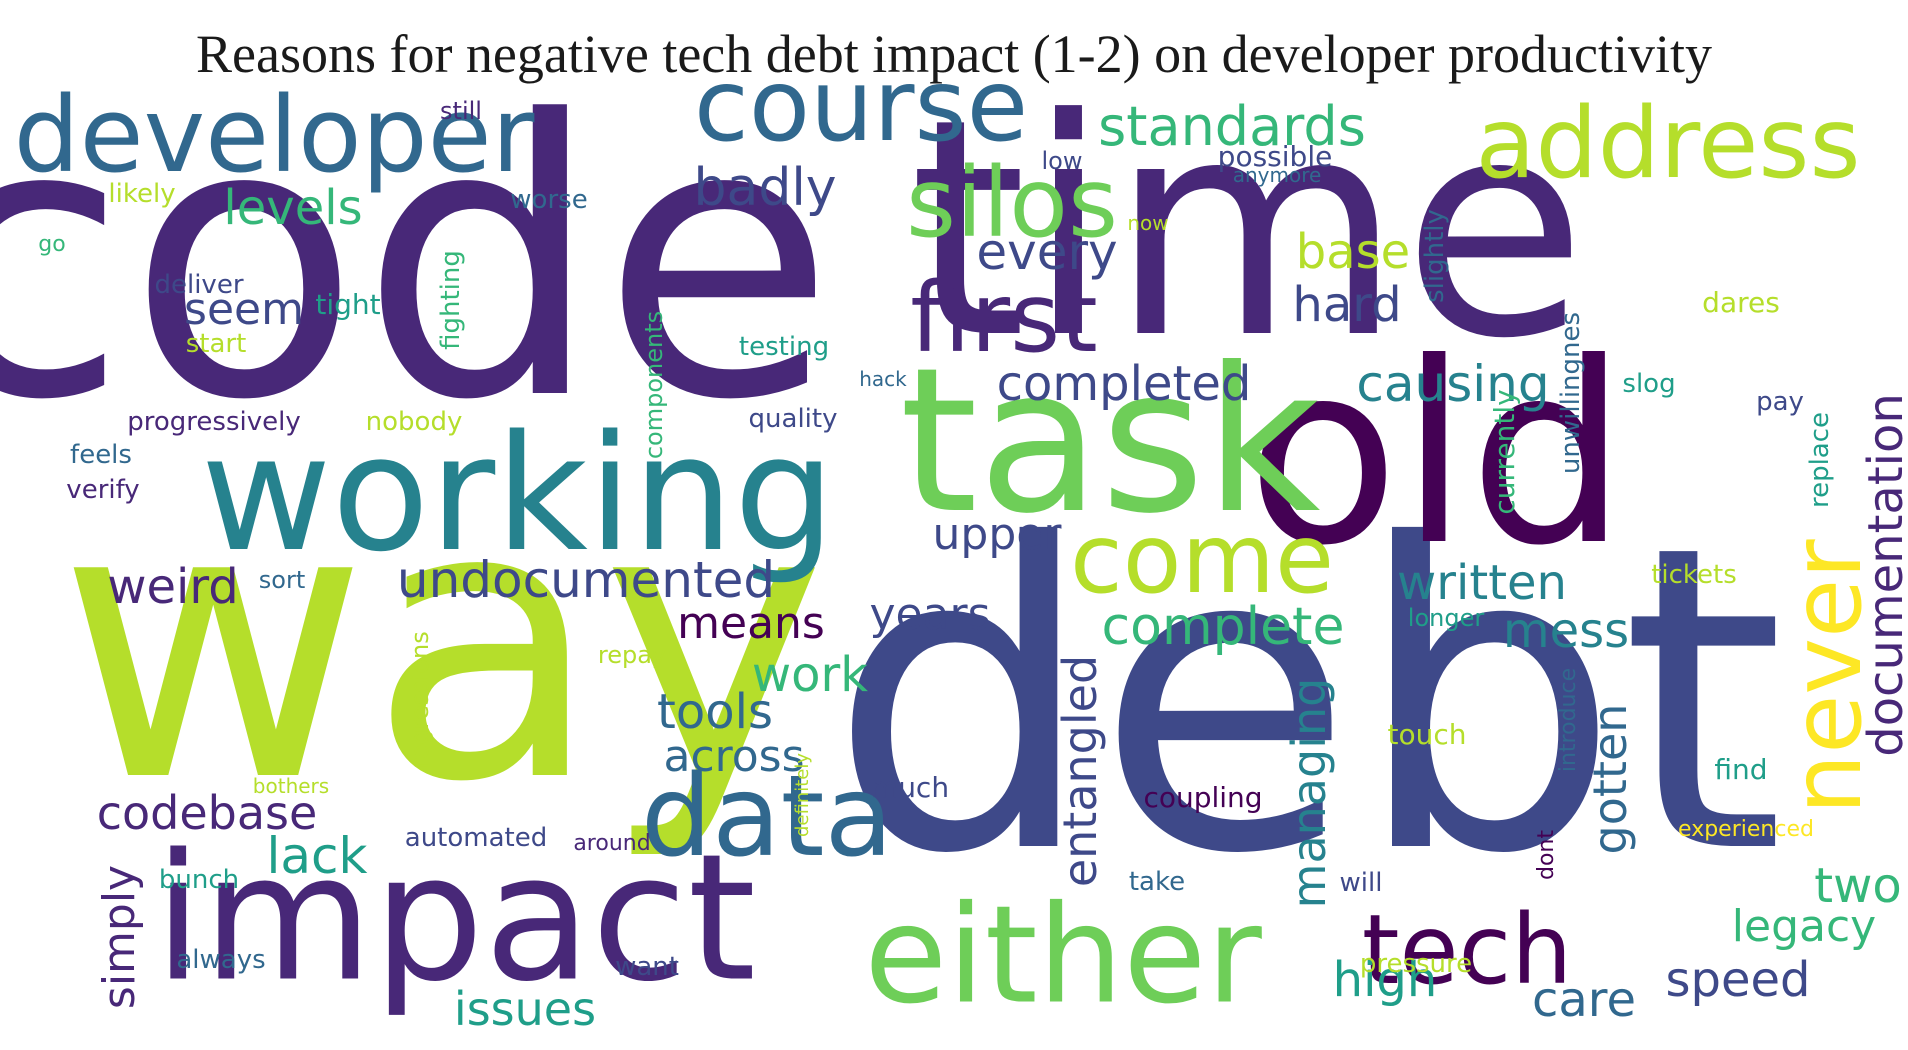 The height and width of the screenshot is (1050, 1908). Describe the element at coordinates (1741, 769) in the screenshot. I see `word-find: find` at that location.